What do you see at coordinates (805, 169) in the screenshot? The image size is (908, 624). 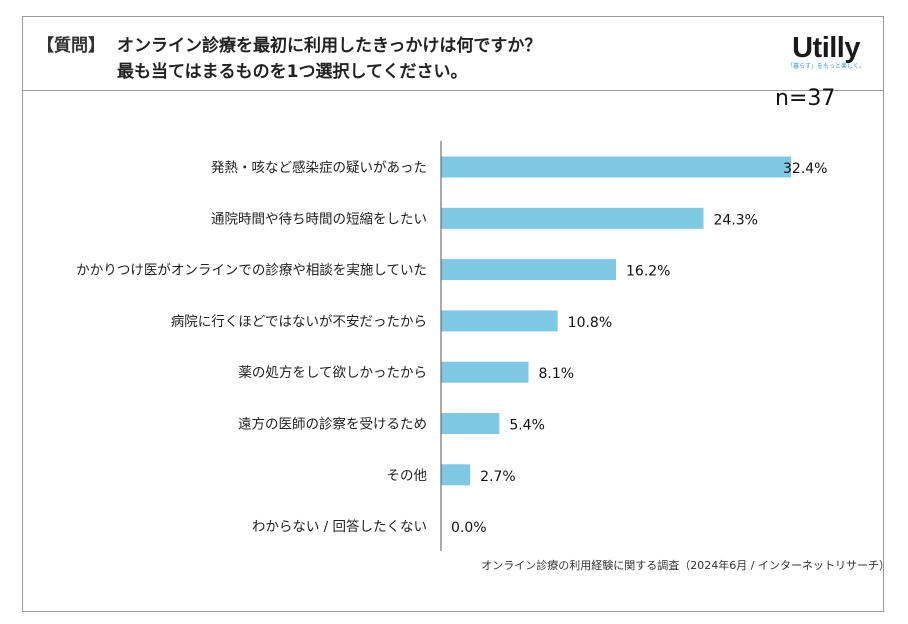 I see `value-label: 32.4%` at bounding box center [805, 169].